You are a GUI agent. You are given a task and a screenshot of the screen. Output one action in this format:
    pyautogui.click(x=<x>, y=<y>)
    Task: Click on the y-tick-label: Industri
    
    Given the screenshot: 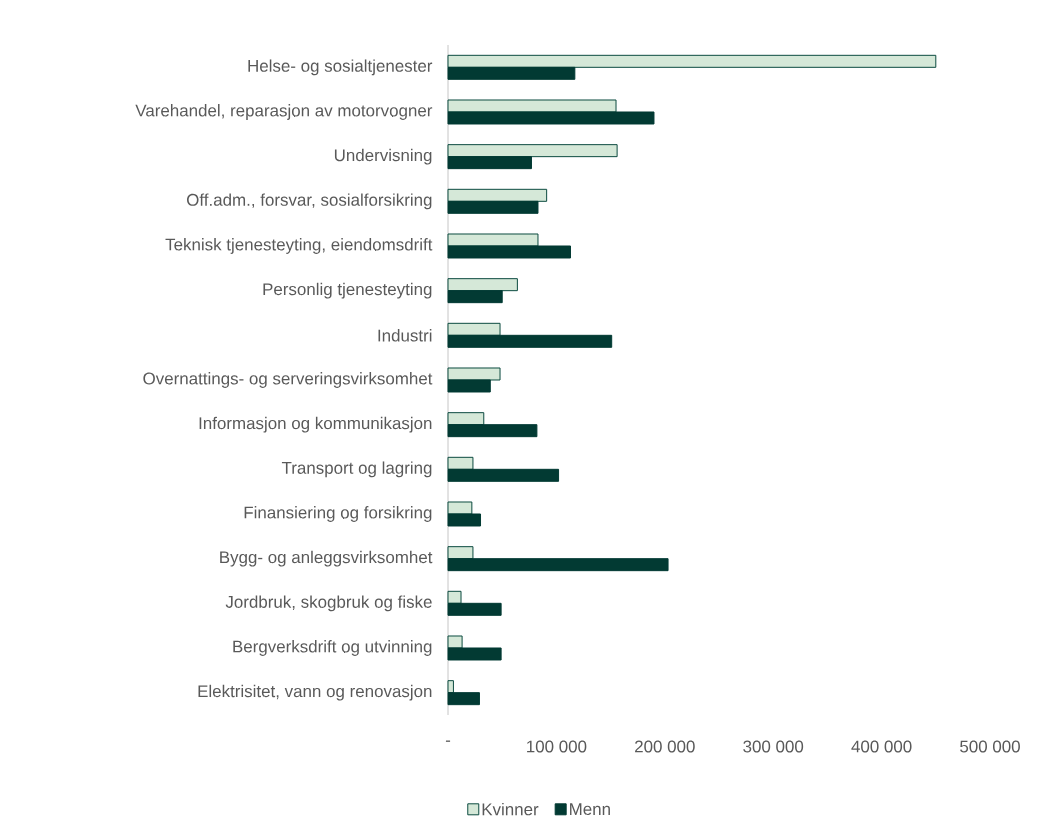 What is the action you would take?
    pyautogui.click(x=405, y=335)
    